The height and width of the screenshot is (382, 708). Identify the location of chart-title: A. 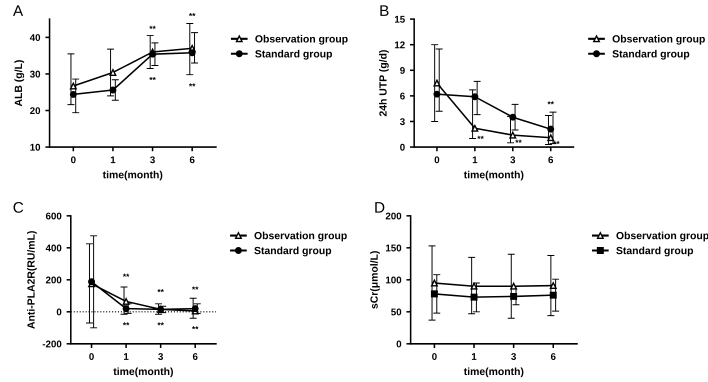
(18, 10).